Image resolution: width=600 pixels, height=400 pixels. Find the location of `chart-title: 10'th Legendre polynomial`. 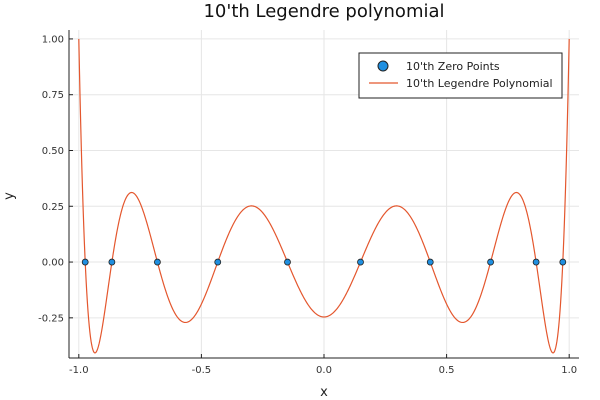

chart-title: 10'th Legendre polynomial is located at coordinates (323, 11).